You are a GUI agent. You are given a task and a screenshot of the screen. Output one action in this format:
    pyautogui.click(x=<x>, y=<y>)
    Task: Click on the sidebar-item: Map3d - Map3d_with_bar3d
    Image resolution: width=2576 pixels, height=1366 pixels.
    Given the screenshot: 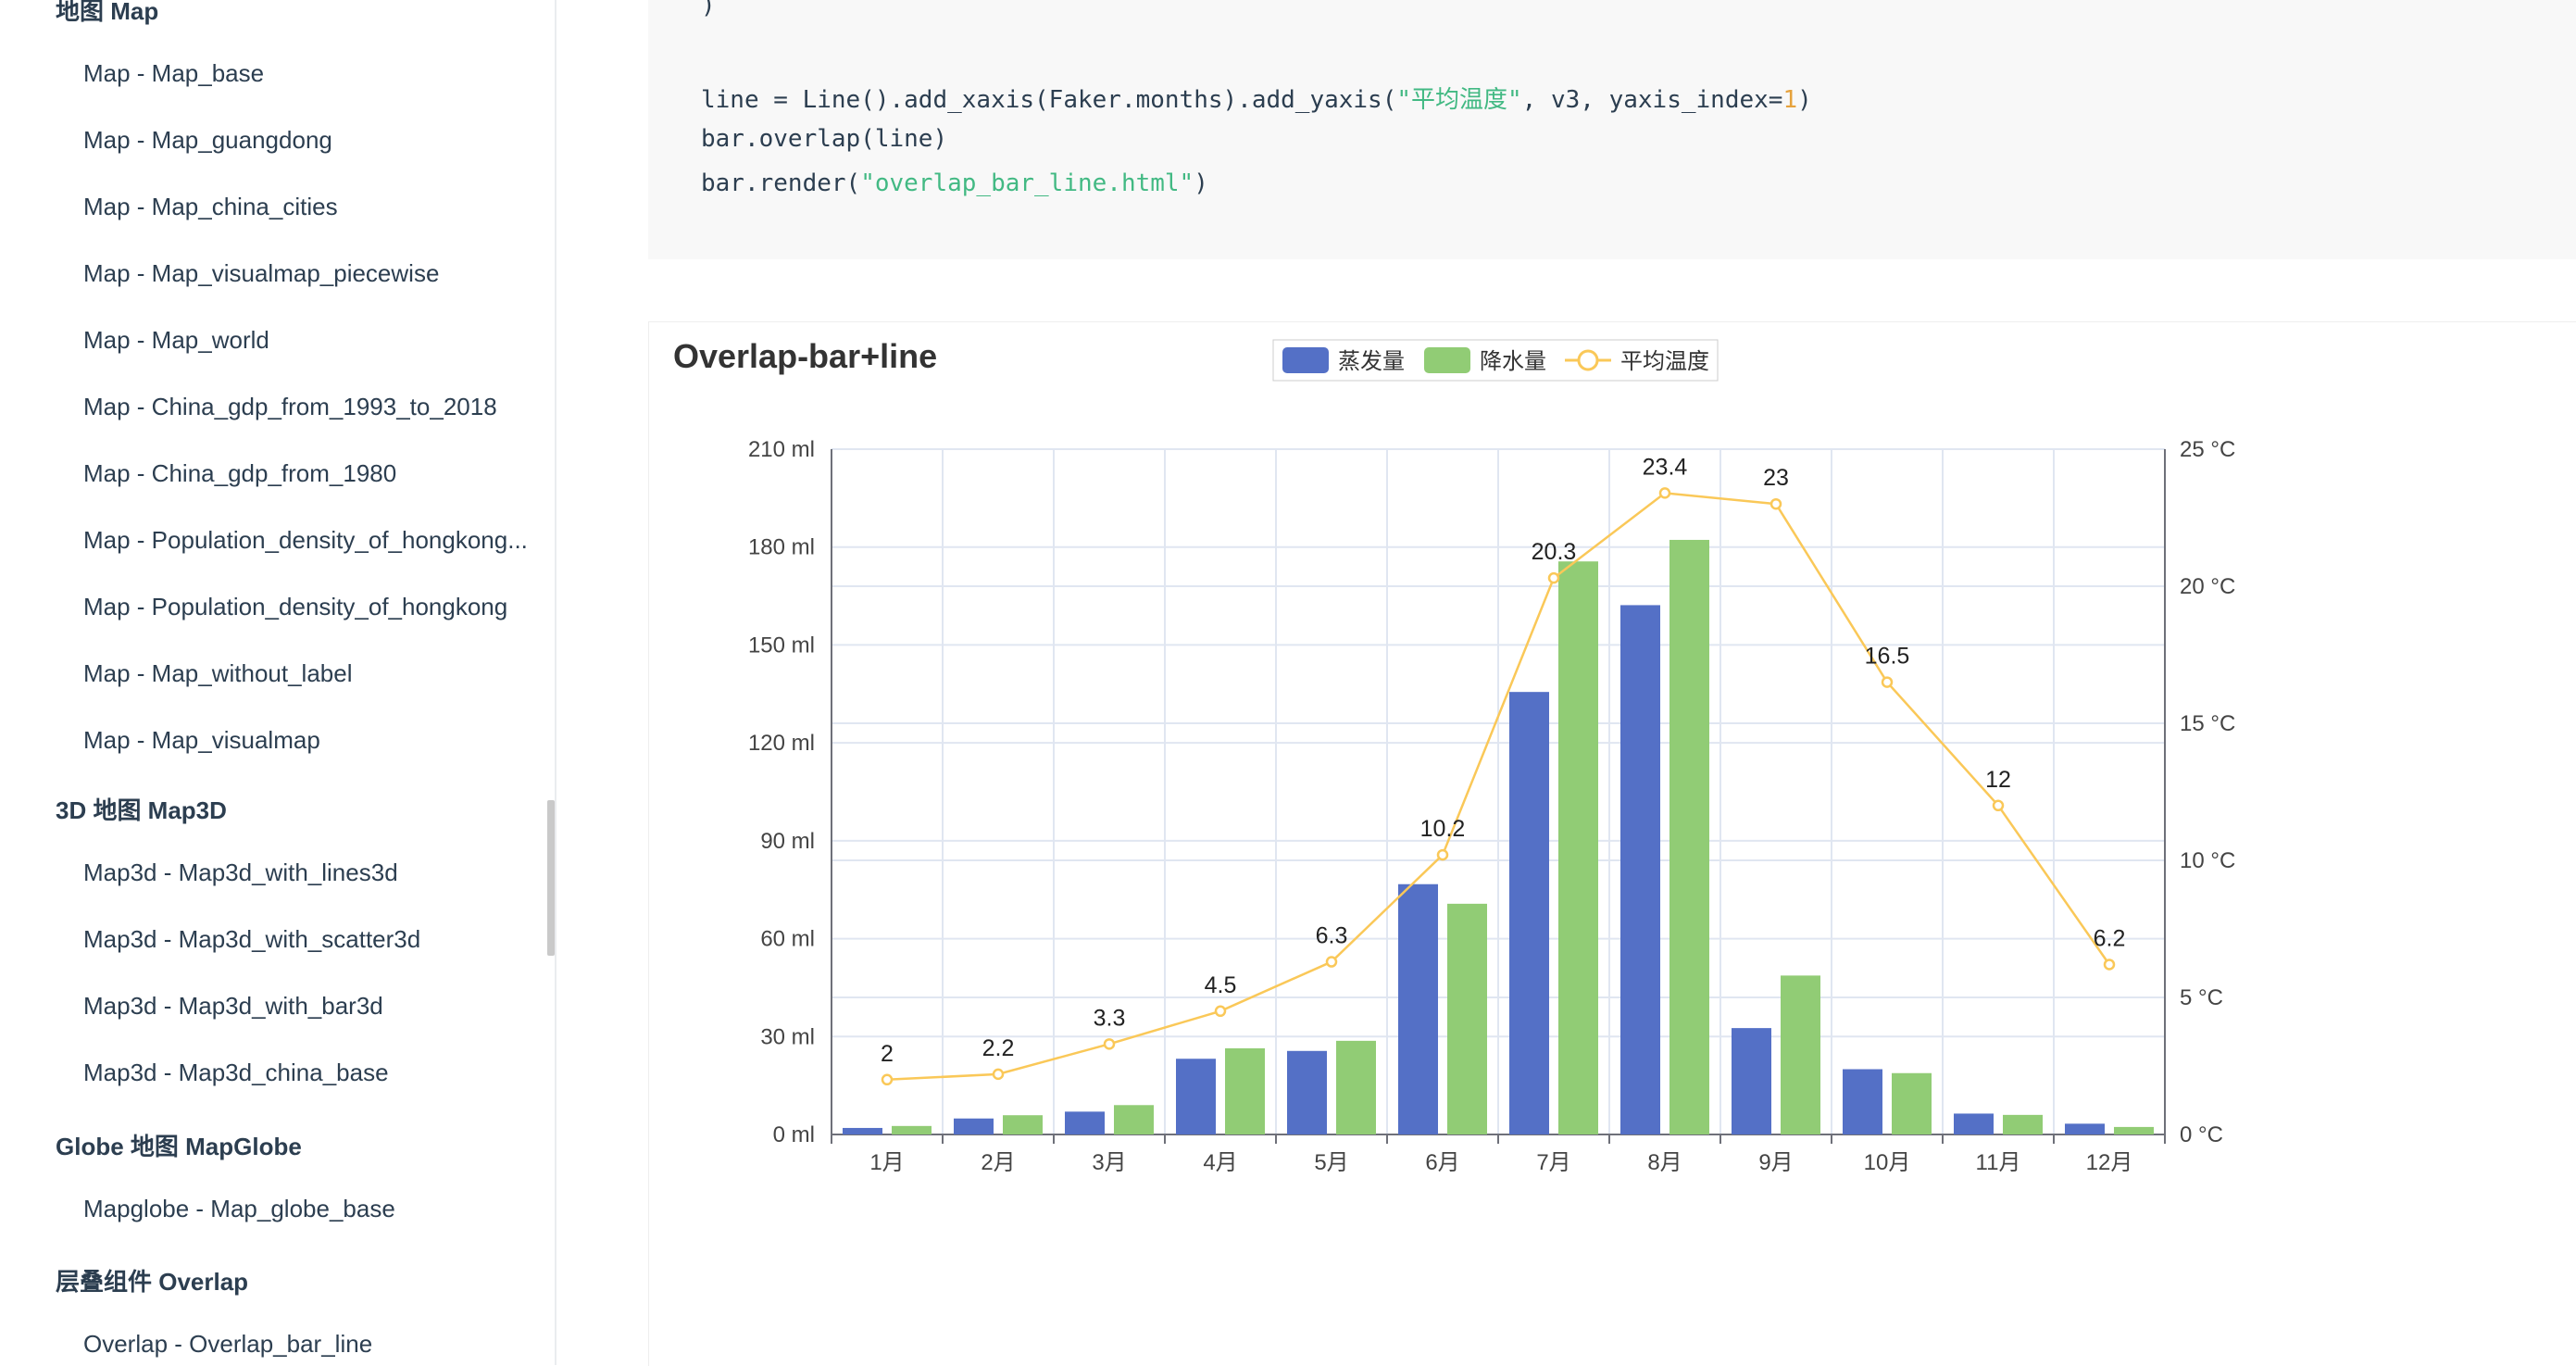 What is the action you would take?
    pyautogui.click(x=233, y=1006)
    